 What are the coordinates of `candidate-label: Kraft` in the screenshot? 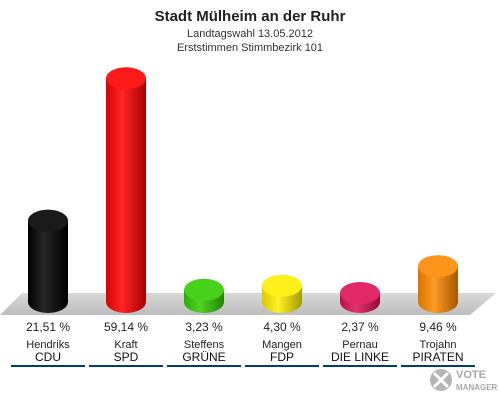 It's located at (125, 345).